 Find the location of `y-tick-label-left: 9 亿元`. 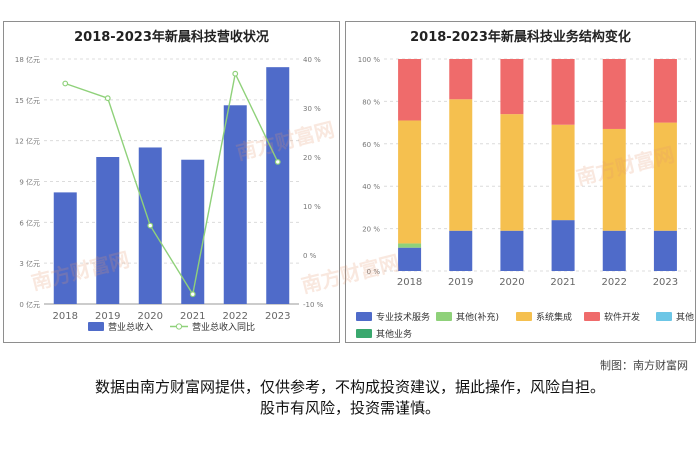

y-tick-label-left: 9 亿元 is located at coordinates (29, 182).